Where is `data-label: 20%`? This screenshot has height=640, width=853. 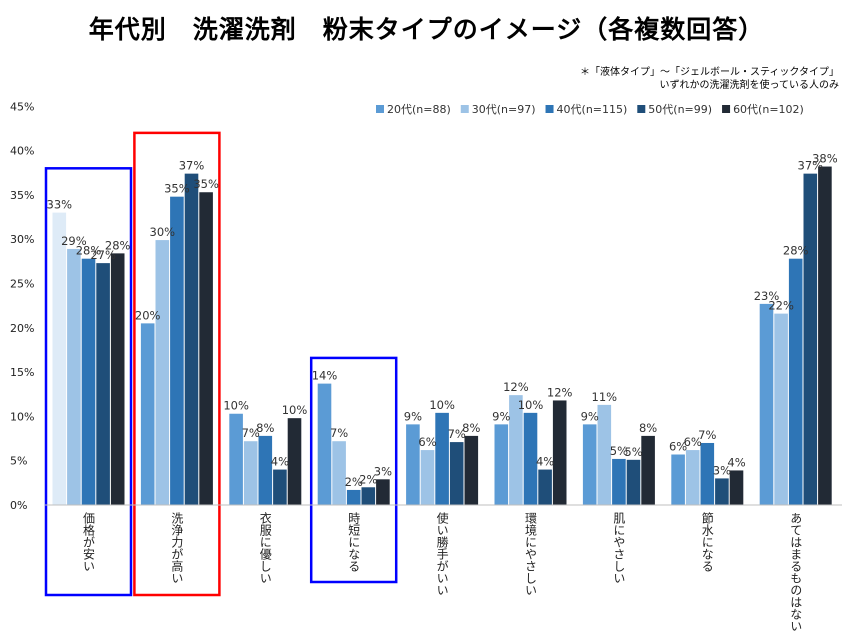
data-label: 20% is located at coordinates (148, 315).